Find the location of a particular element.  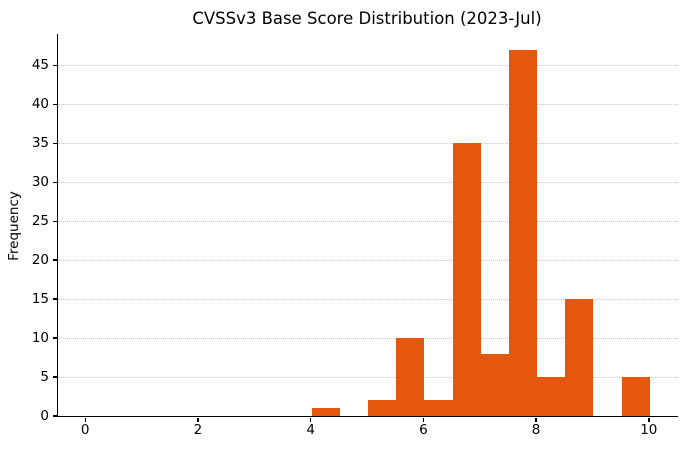

y-tick-label-25: 25 is located at coordinates (40, 221).